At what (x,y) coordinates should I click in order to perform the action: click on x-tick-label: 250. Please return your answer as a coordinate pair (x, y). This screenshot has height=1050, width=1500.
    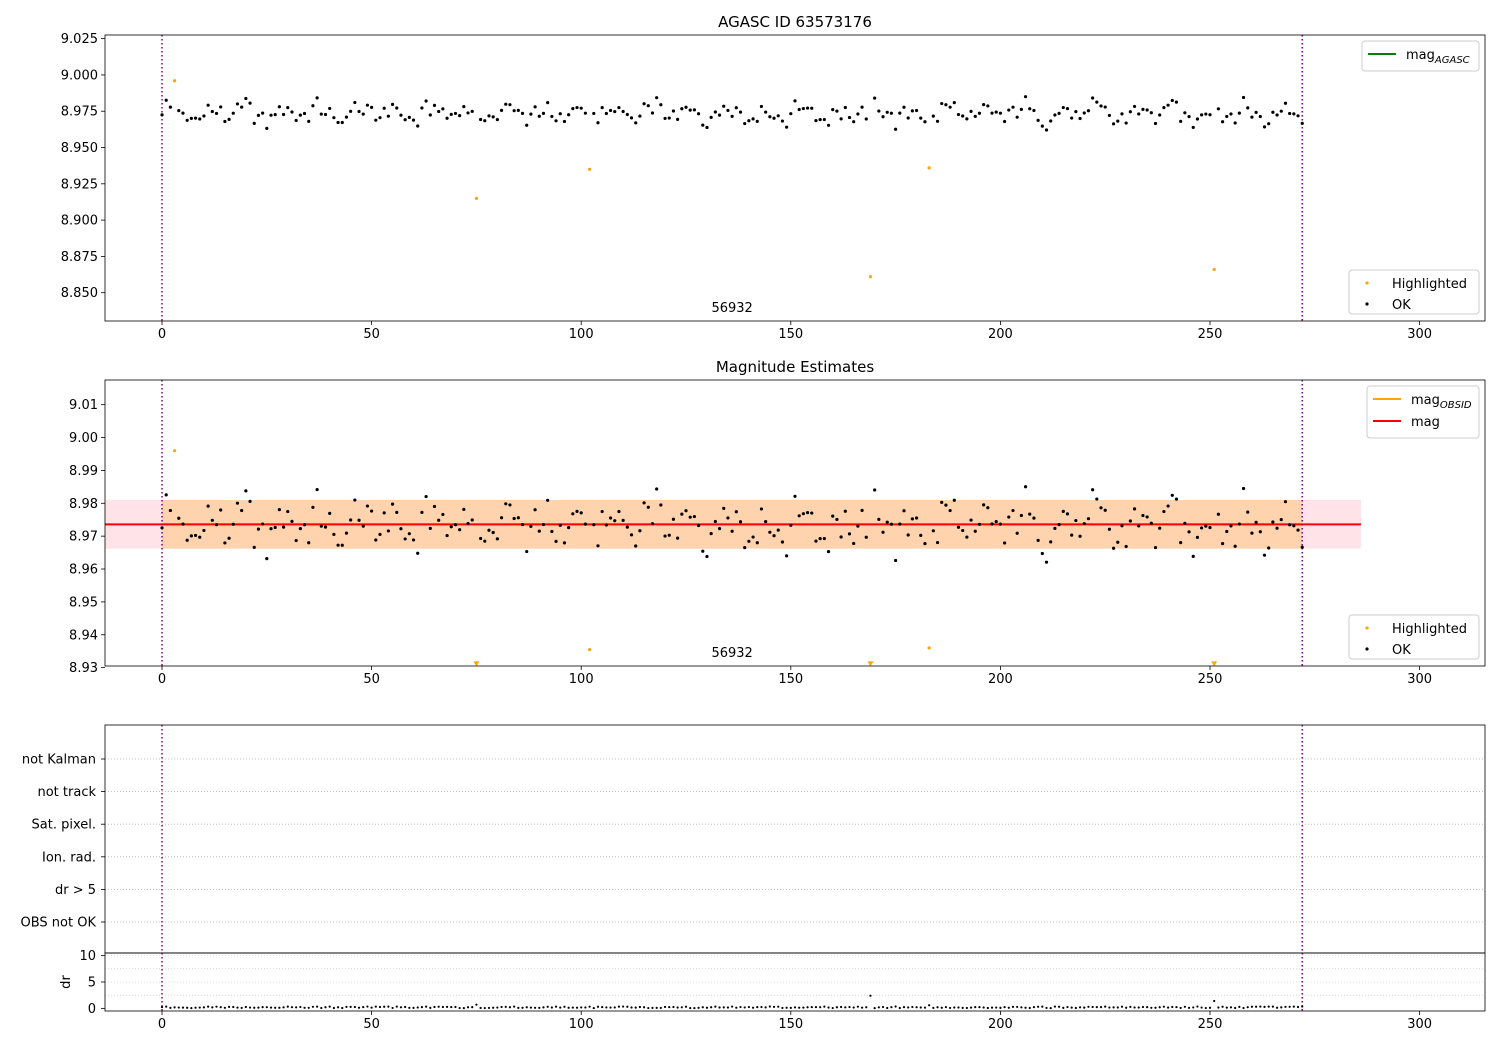
    Looking at the image, I should click on (1210, 1024).